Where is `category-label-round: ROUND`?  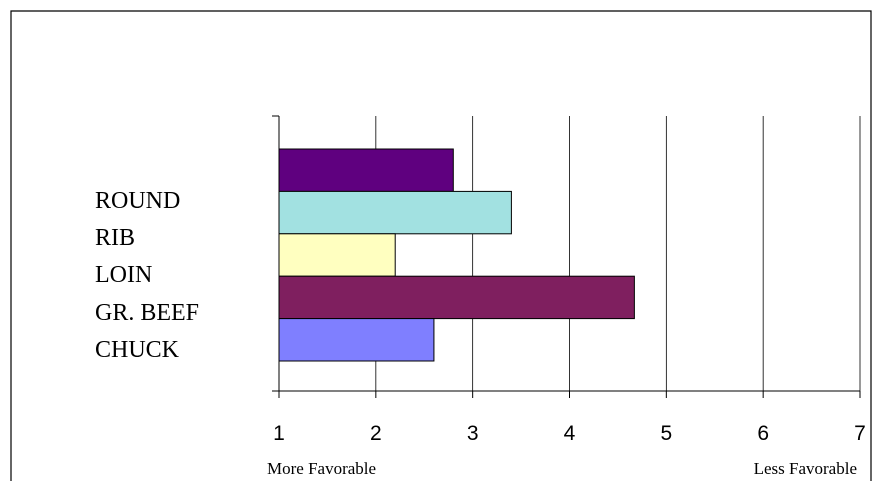 category-label-round: ROUND is located at coordinates (137, 201).